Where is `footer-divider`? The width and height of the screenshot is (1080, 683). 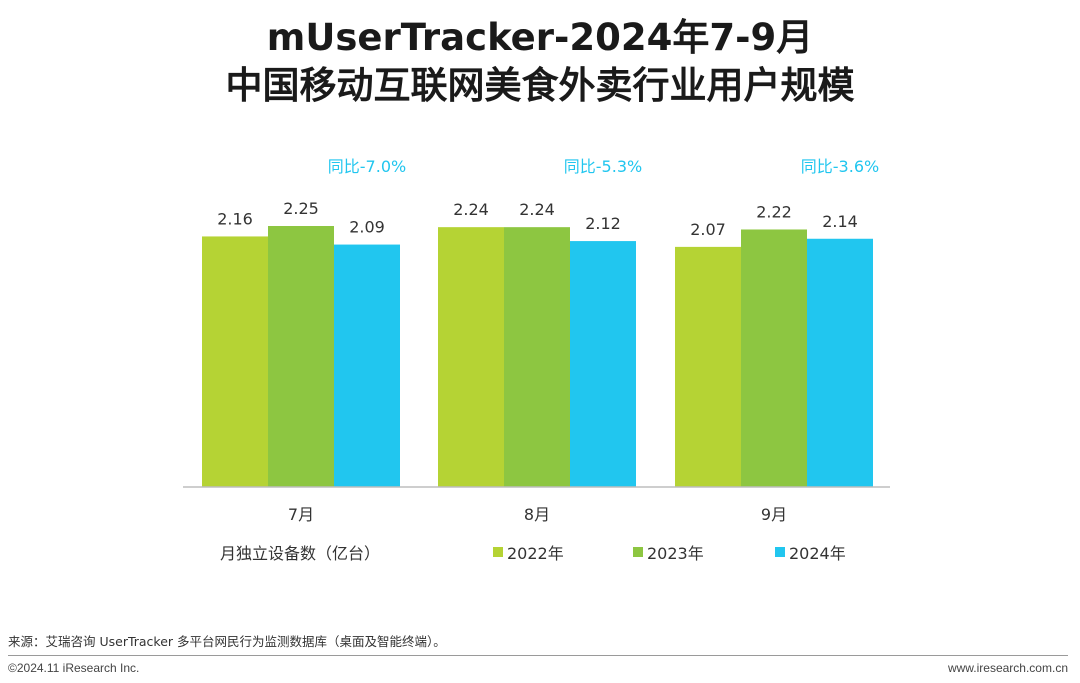
footer-divider is located at coordinates (538, 655).